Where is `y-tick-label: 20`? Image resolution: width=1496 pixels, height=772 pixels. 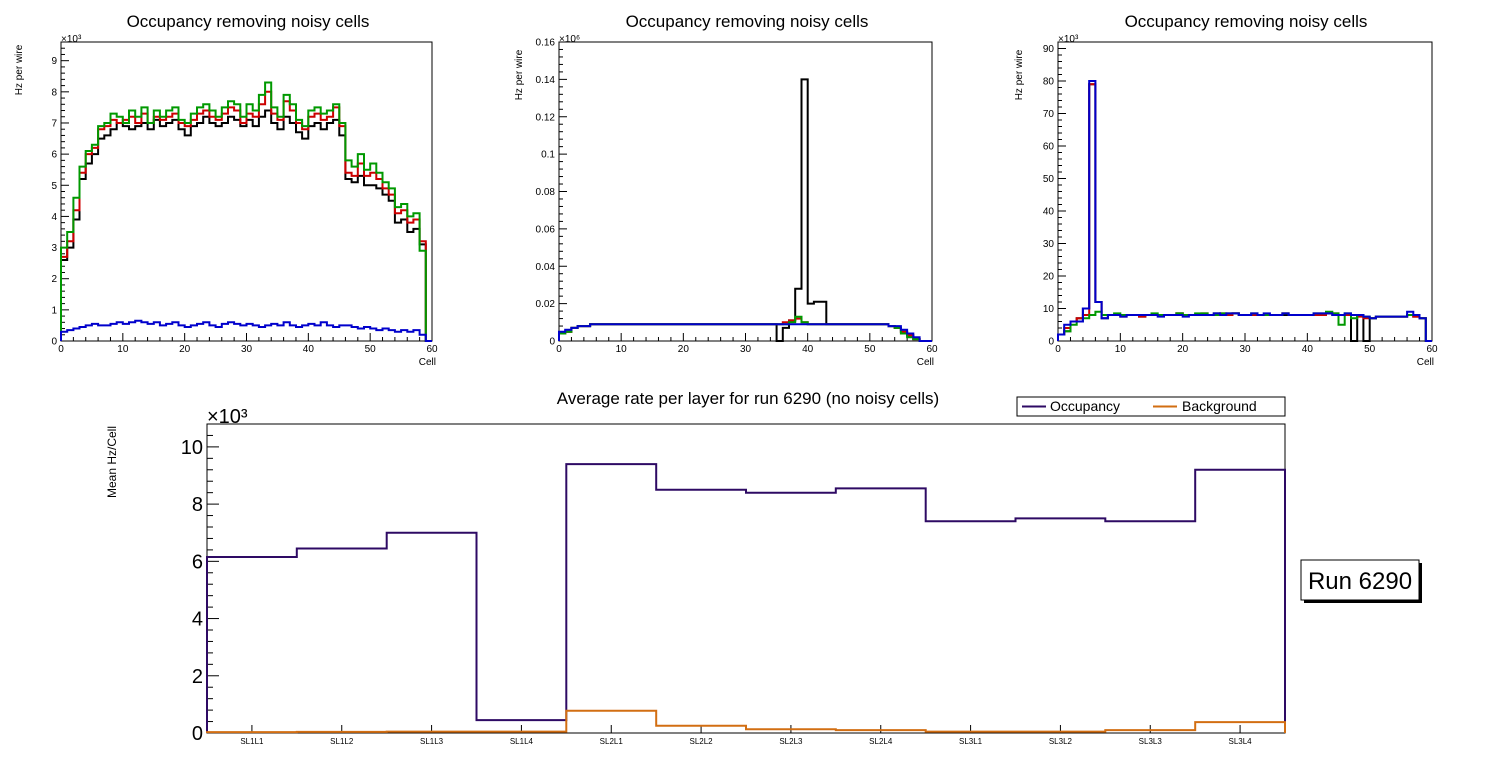
y-tick-label: 20 is located at coordinates (1049, 277).